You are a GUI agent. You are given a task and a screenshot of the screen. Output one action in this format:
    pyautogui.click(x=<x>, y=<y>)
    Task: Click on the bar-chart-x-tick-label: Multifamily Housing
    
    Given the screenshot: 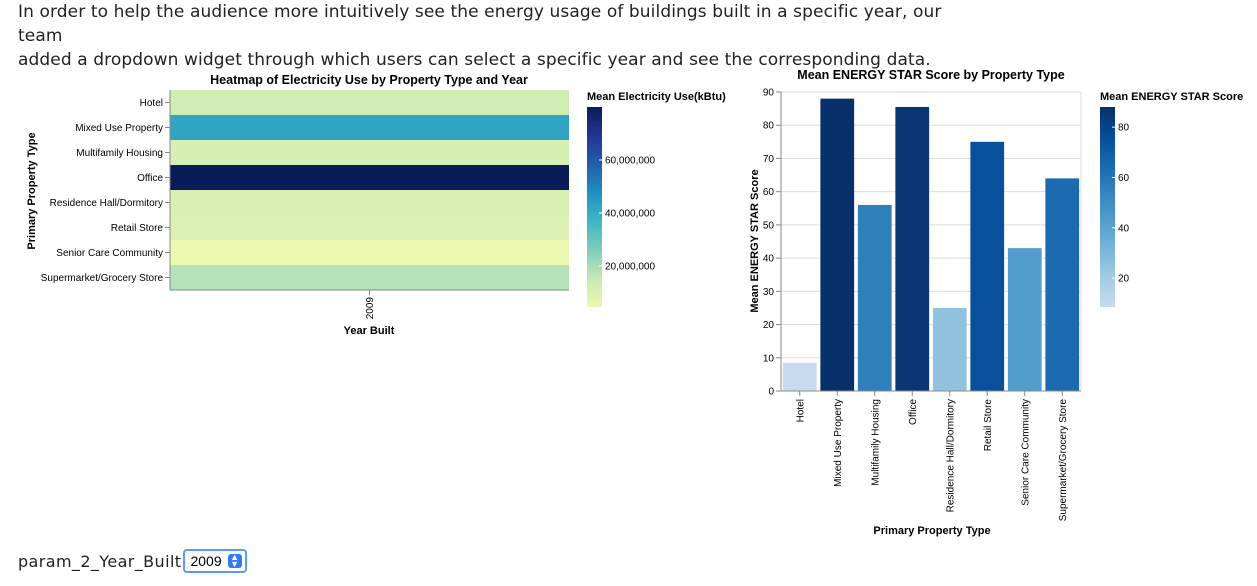 What is the action you would take?
    pyautogui.click(x=875, y=442)
    